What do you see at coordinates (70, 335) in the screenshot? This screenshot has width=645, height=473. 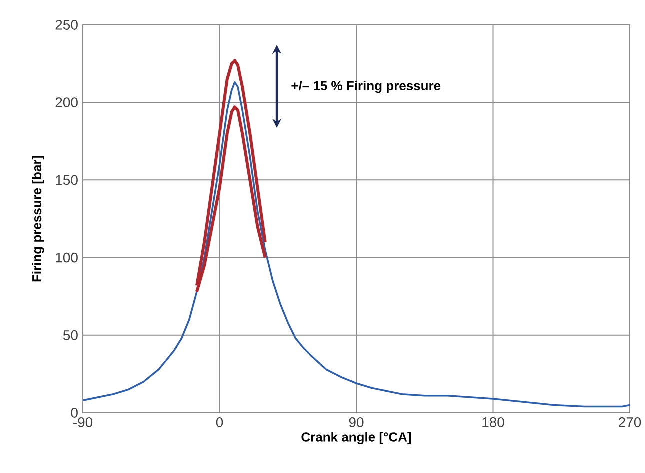 I see `y-tick-label: 50` at bounding box center [70, 335].